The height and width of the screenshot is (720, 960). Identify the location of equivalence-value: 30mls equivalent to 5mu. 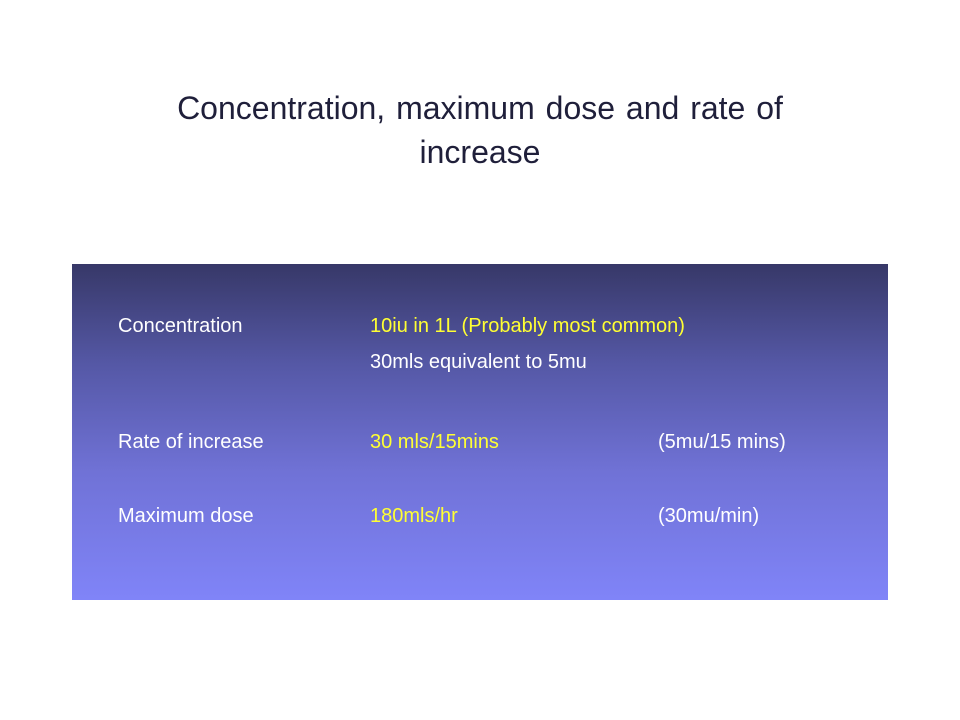
(478, 362).